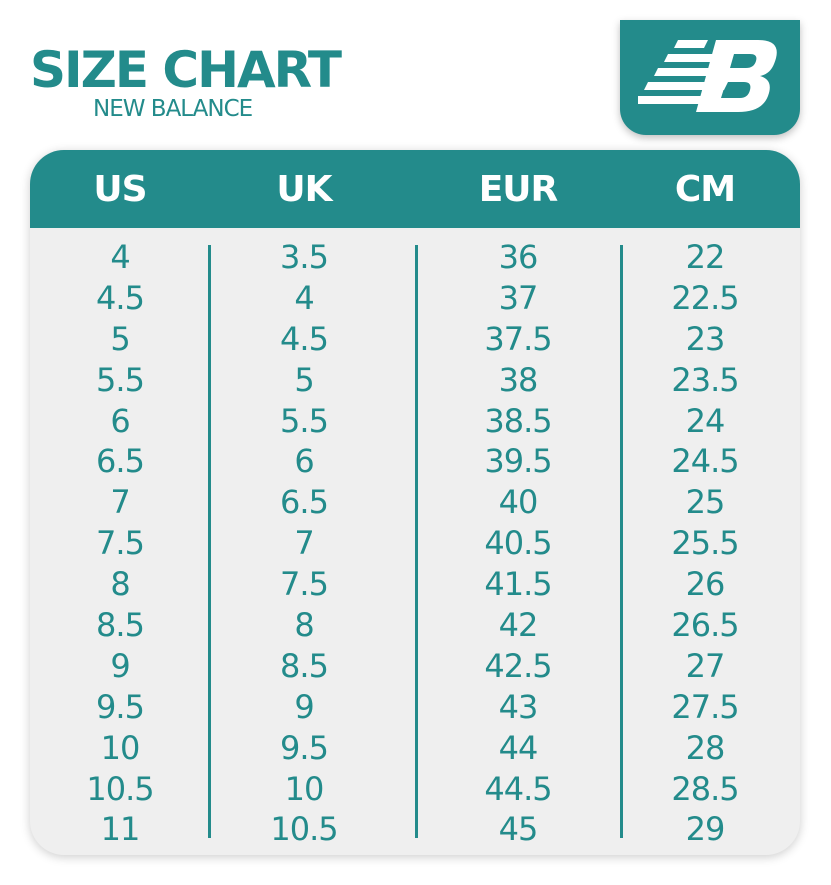 The height and width of the screenshot is (885, 831). What do you see at coordinates (304, 502) in the screenshot?
I see `uk-size-cell: 6.5` at bounding box center [304, 502].